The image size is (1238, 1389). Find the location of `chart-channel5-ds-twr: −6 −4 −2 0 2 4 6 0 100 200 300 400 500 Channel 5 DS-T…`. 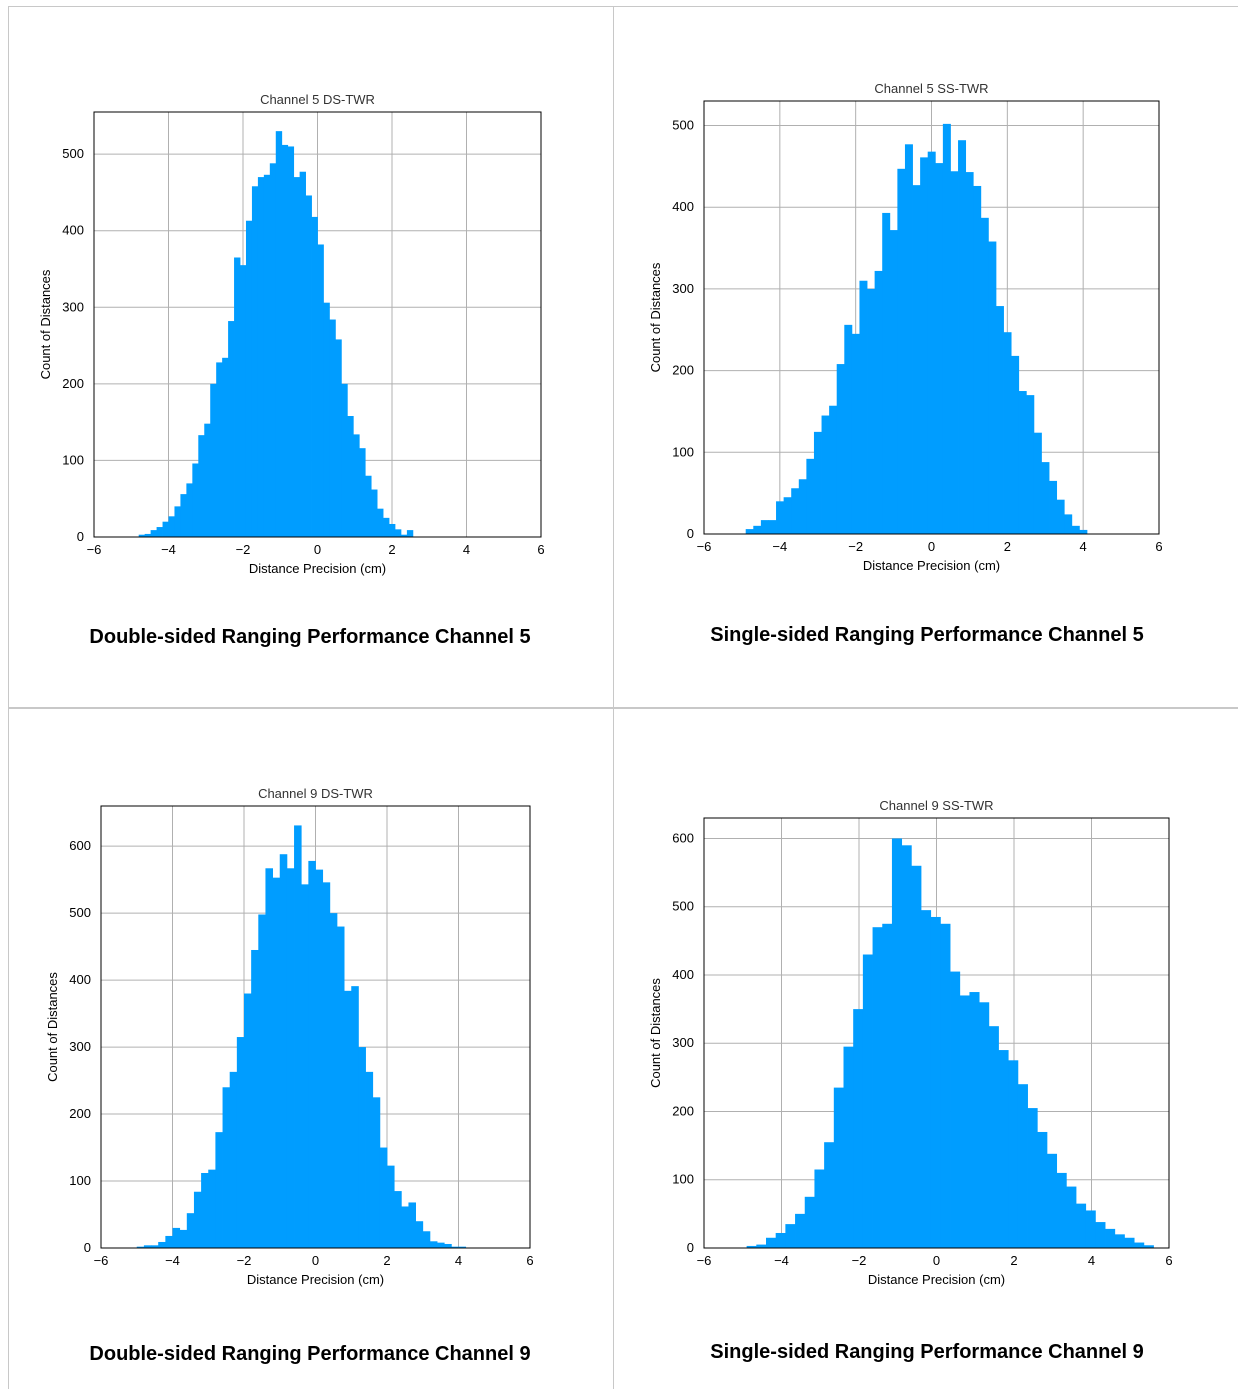

chart-channel5-ds-twr: −6 −4 −2 0 2 4 6 0 100 200 300 400 500 Channel 5 DS-T… is located at coordinates (291, 334).